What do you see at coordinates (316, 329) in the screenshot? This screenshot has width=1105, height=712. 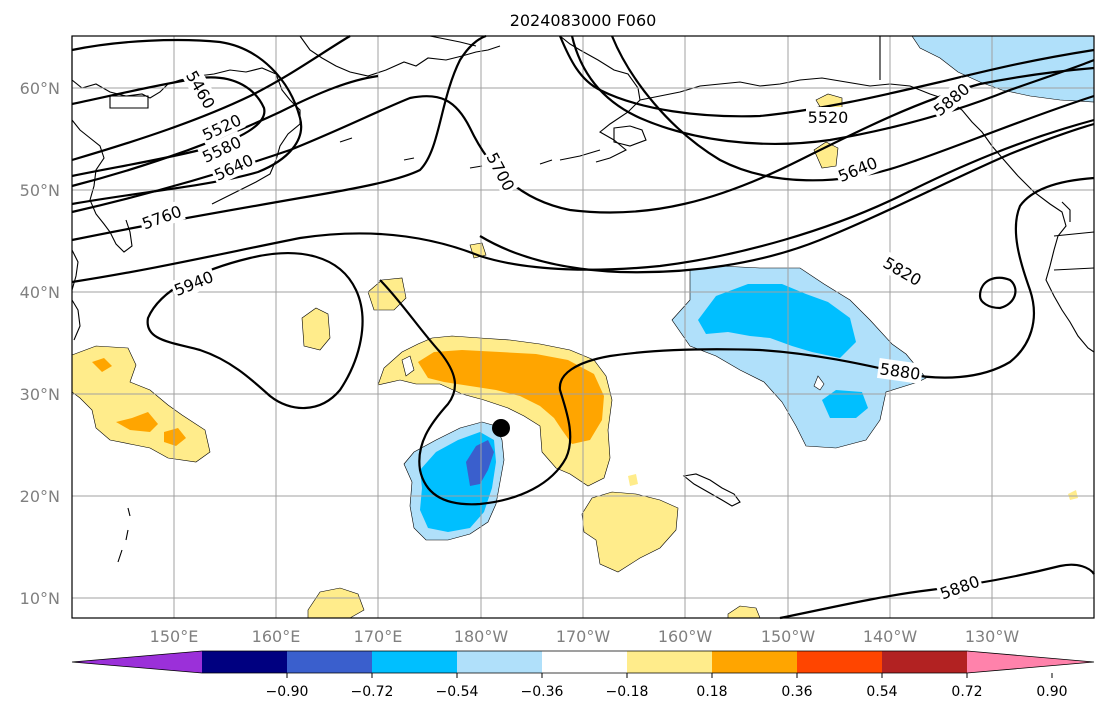 I see `pos-shade-island1` at bounding box center [316, 329].